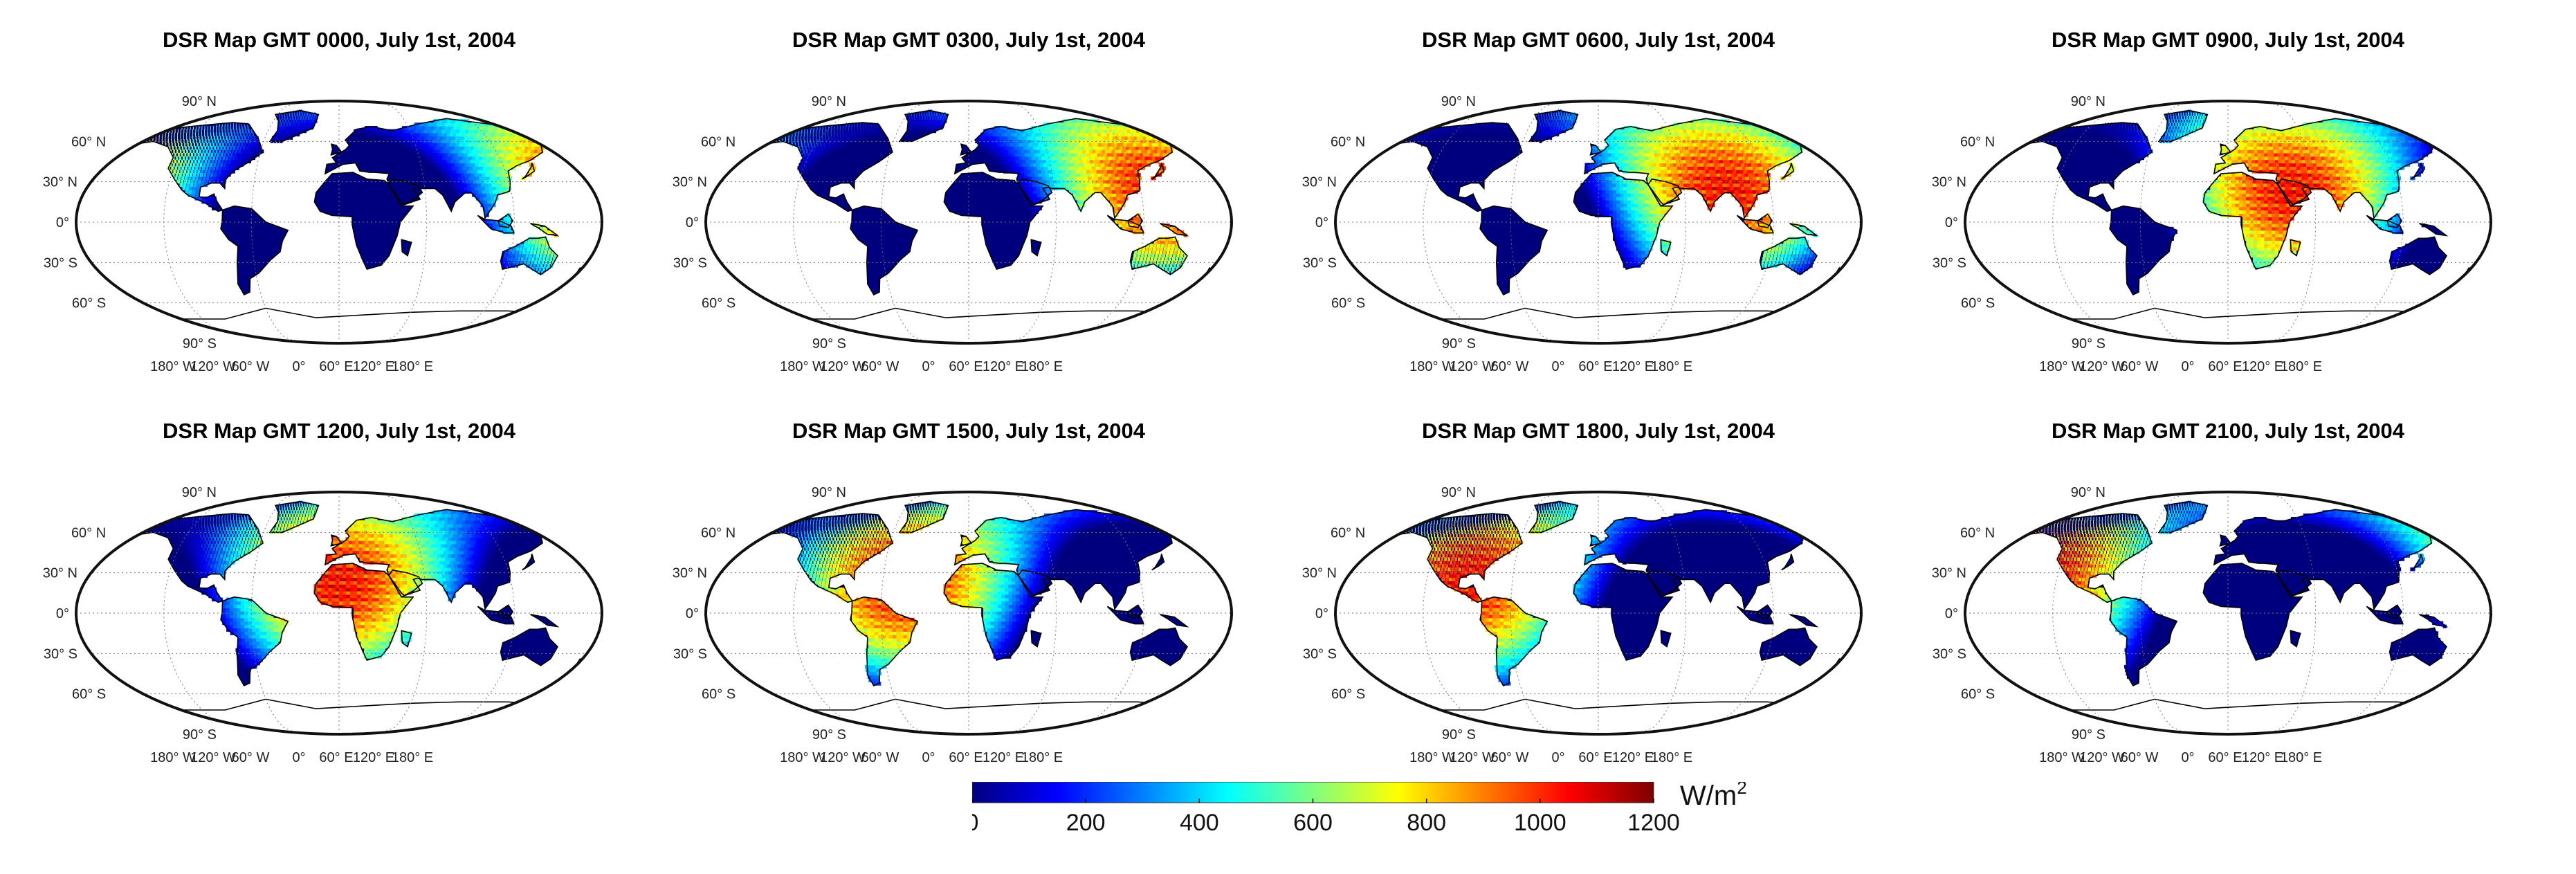 Image resolution: width=2576 pixels, height=874 pixels. I want to click on colorbar-tick-label: 200, so click(1086, 823).